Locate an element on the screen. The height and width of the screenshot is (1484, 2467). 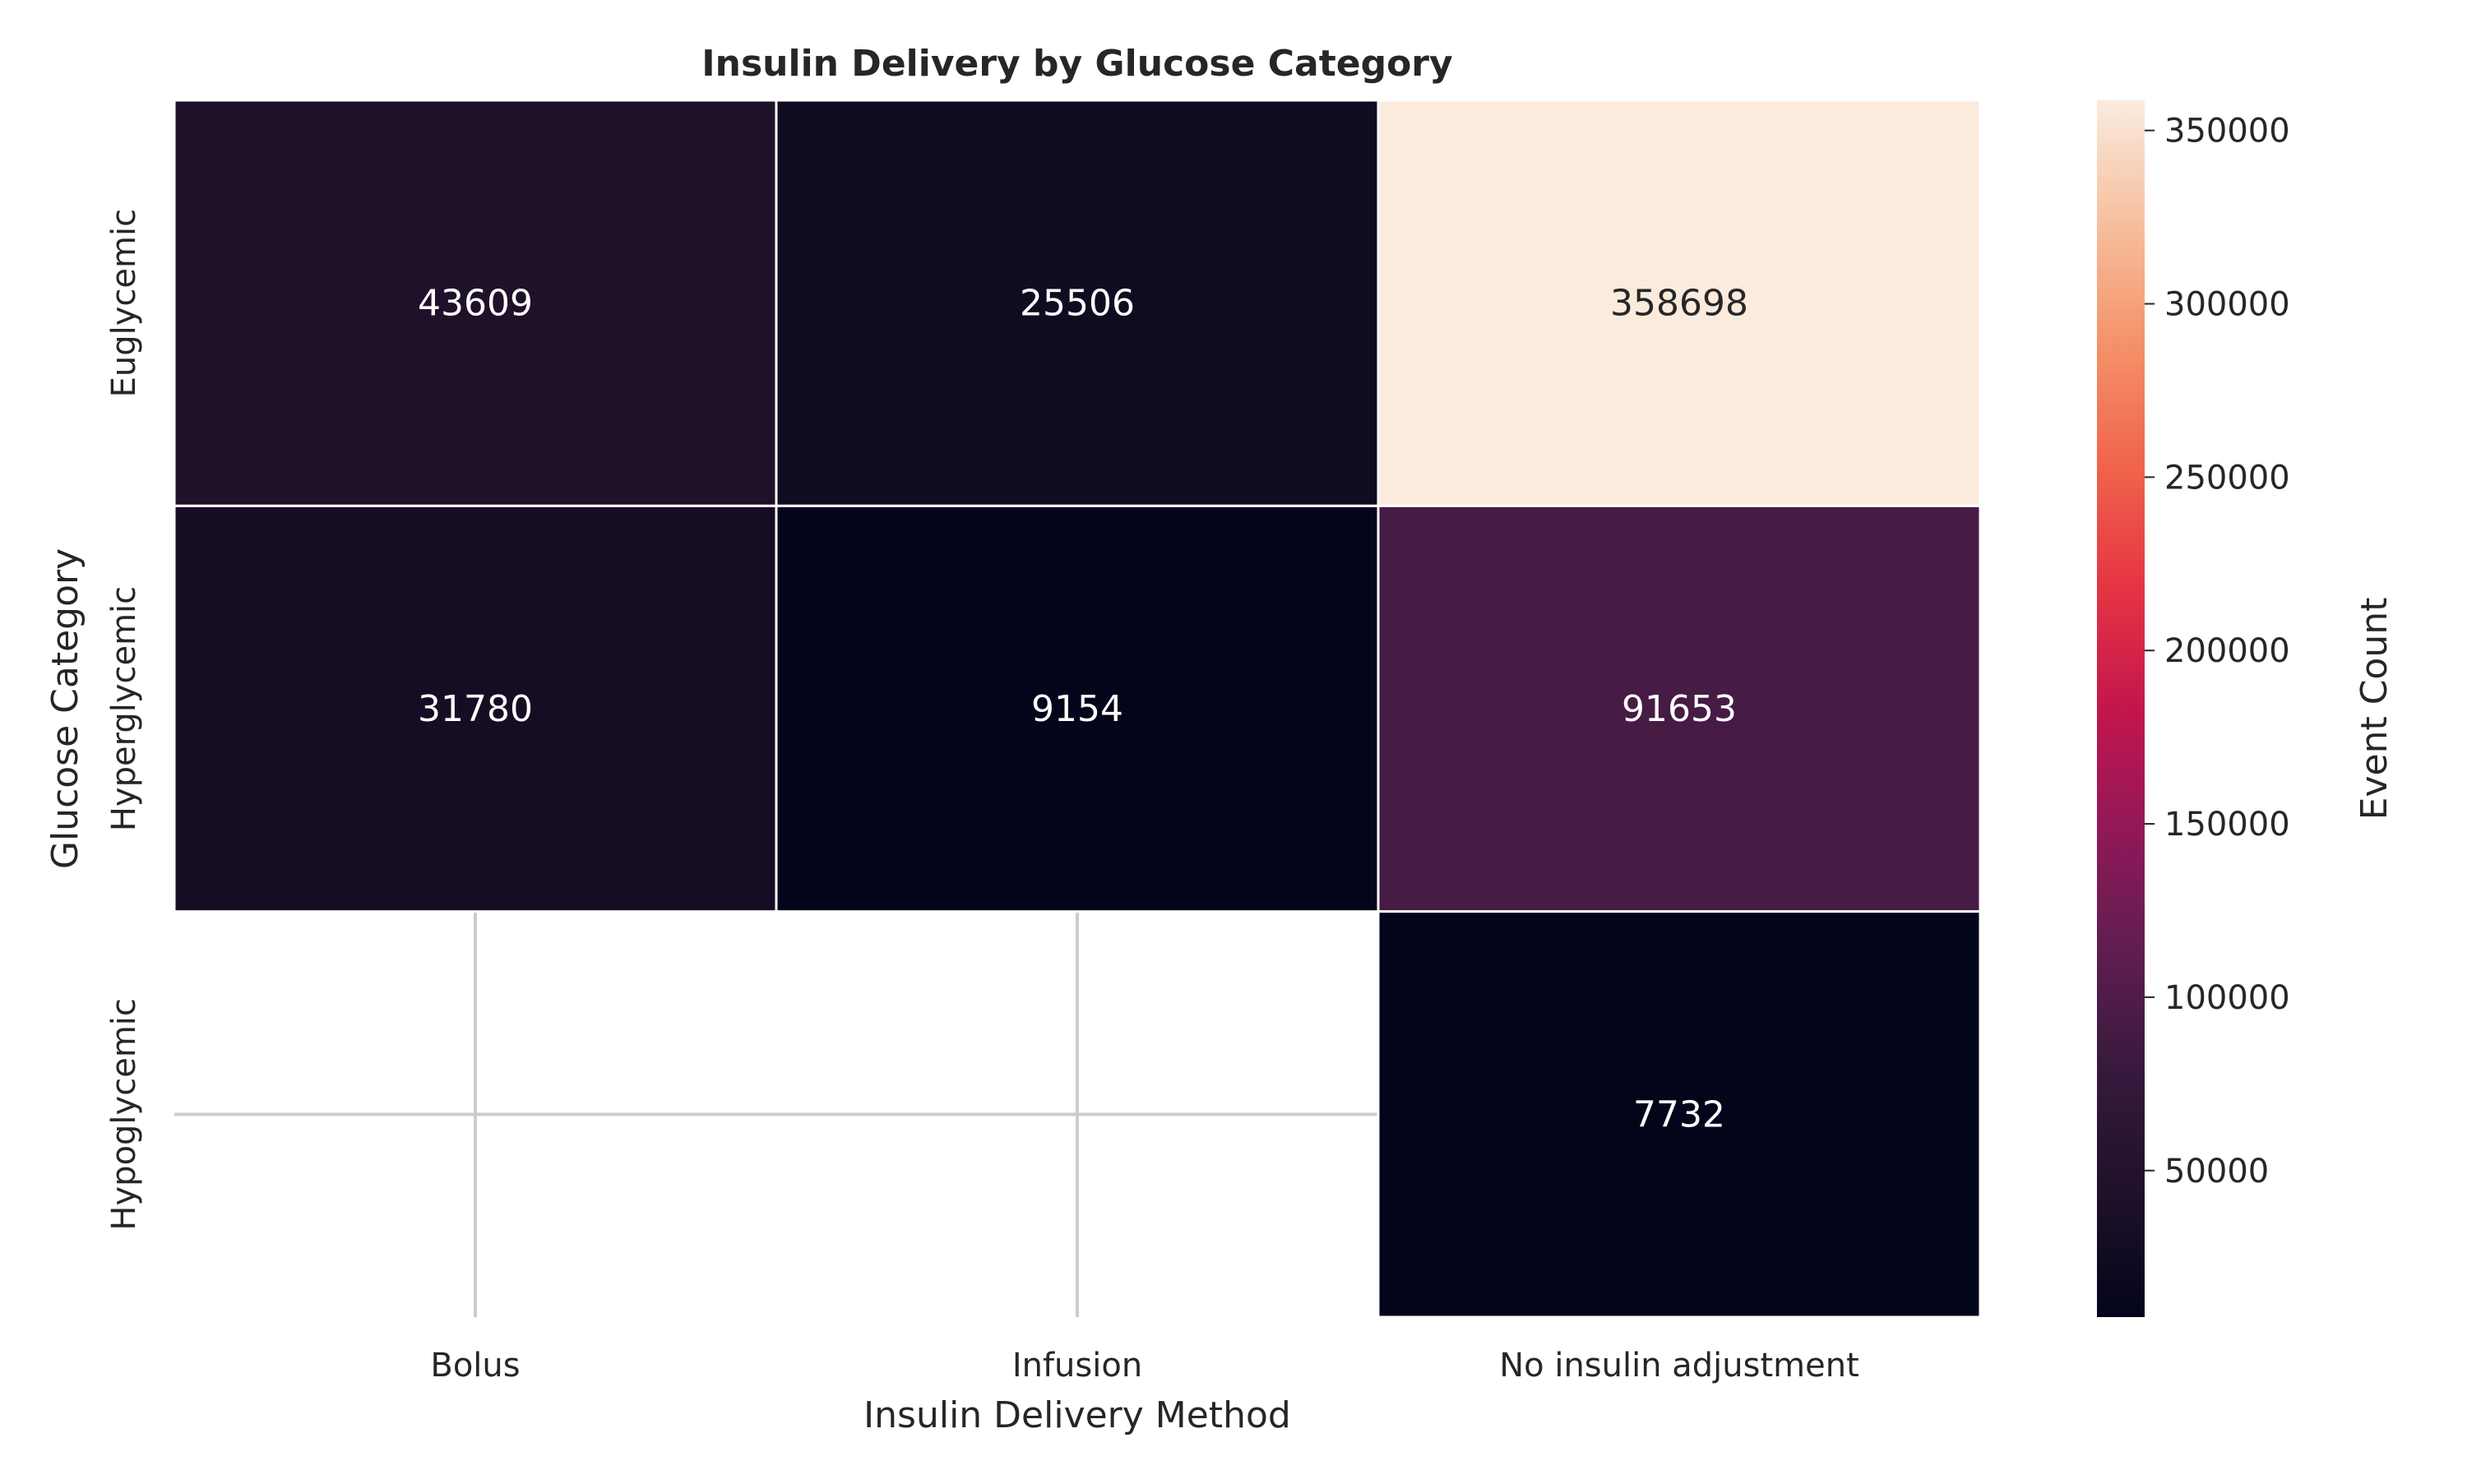
cell-value-label: 31780 is located at coordinates (476, 709).